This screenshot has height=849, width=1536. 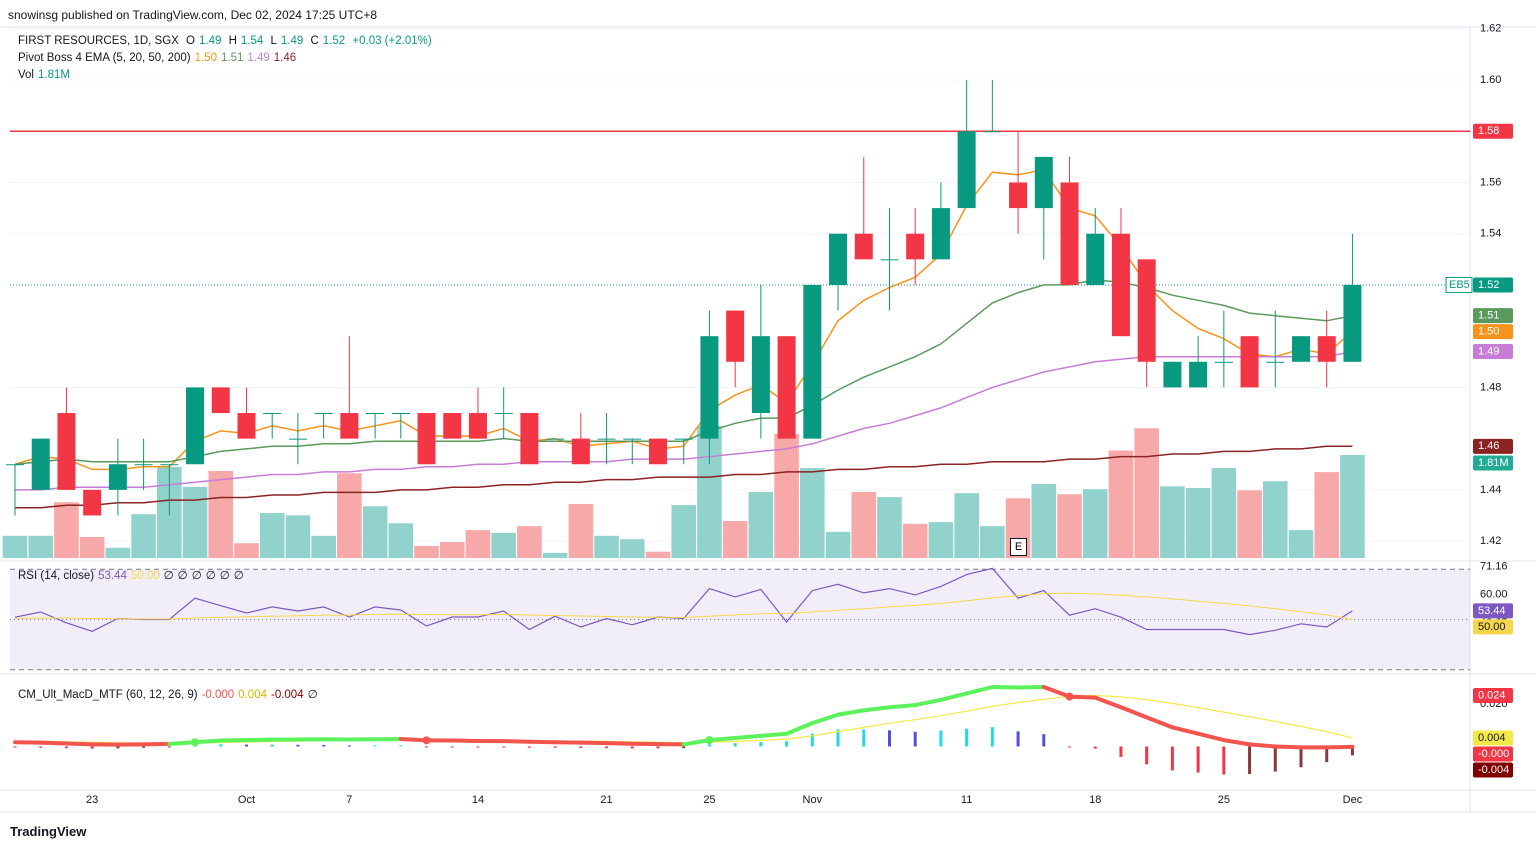 What do you see at coordinates (1494, 594) in the screenshot?
I see `y-tick-label: 60.00` at bounding box center [1494, 594].